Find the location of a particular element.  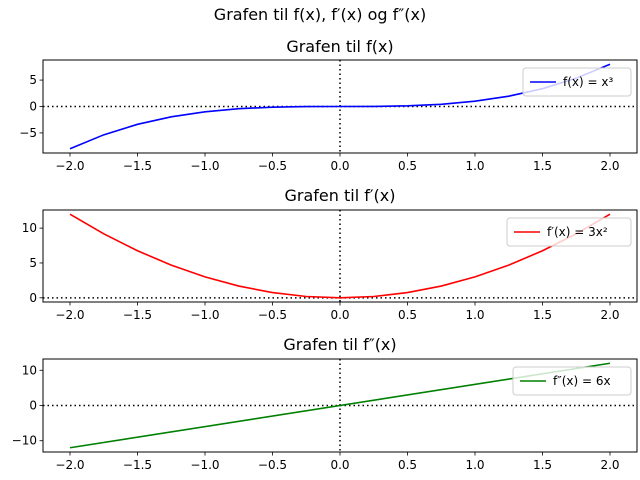

legend-label: f″(x) = 6x is located at coordinates (582, 381).